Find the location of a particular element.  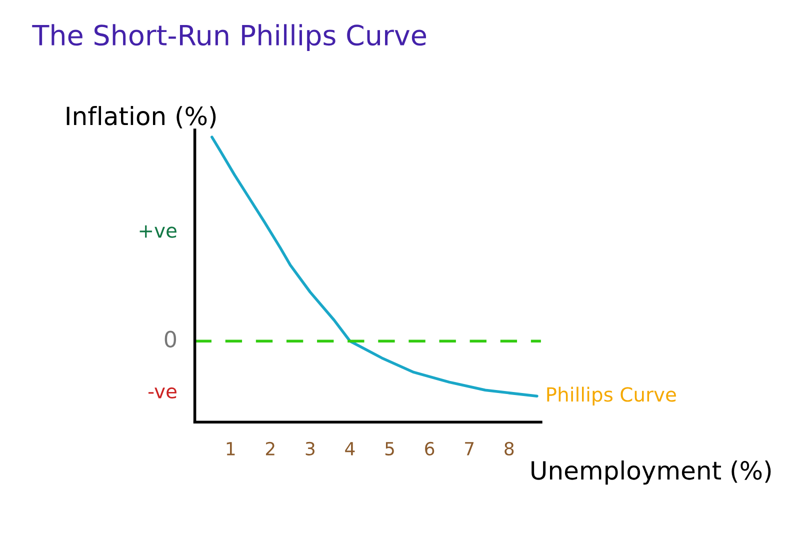

x-tick-label: 6 is located at coordinates (429, 449).